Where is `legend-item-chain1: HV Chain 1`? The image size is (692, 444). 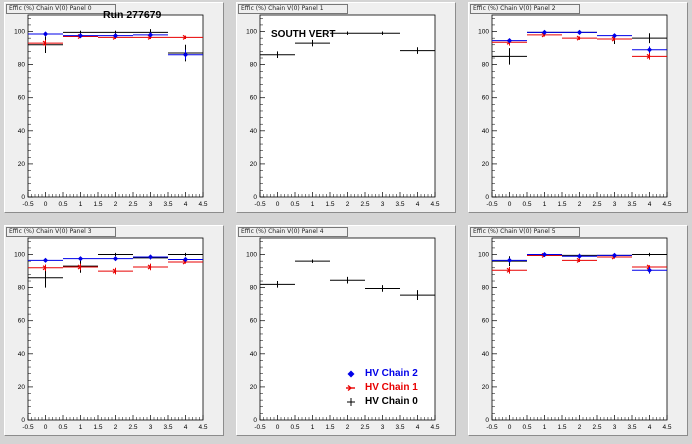
legend-item-chain1: HV Chain 1 is located at coordinates (388, 388).